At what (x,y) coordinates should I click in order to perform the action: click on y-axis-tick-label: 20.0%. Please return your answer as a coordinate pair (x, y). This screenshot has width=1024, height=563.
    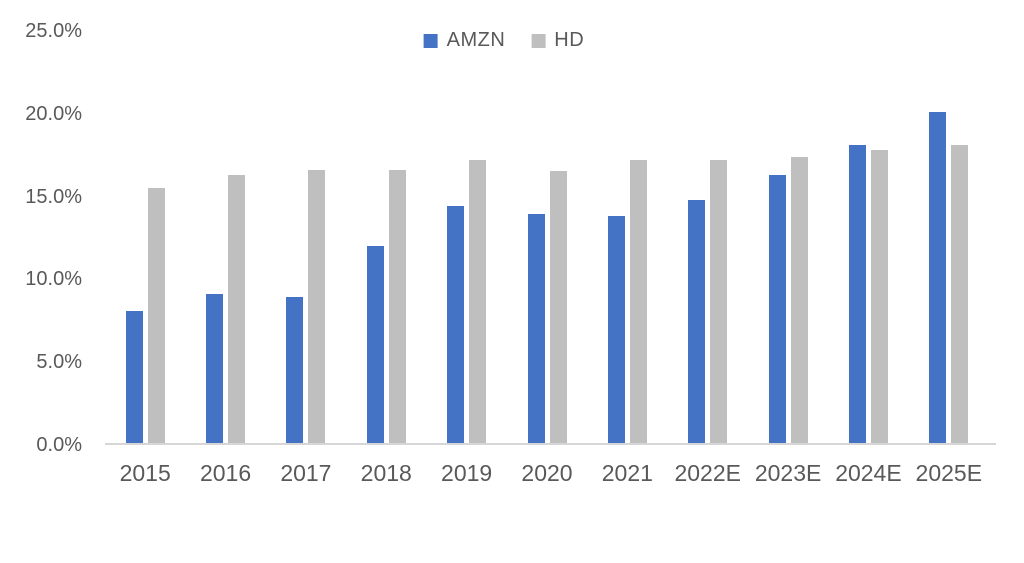
    Looking at the image, I should click on (53, 113).